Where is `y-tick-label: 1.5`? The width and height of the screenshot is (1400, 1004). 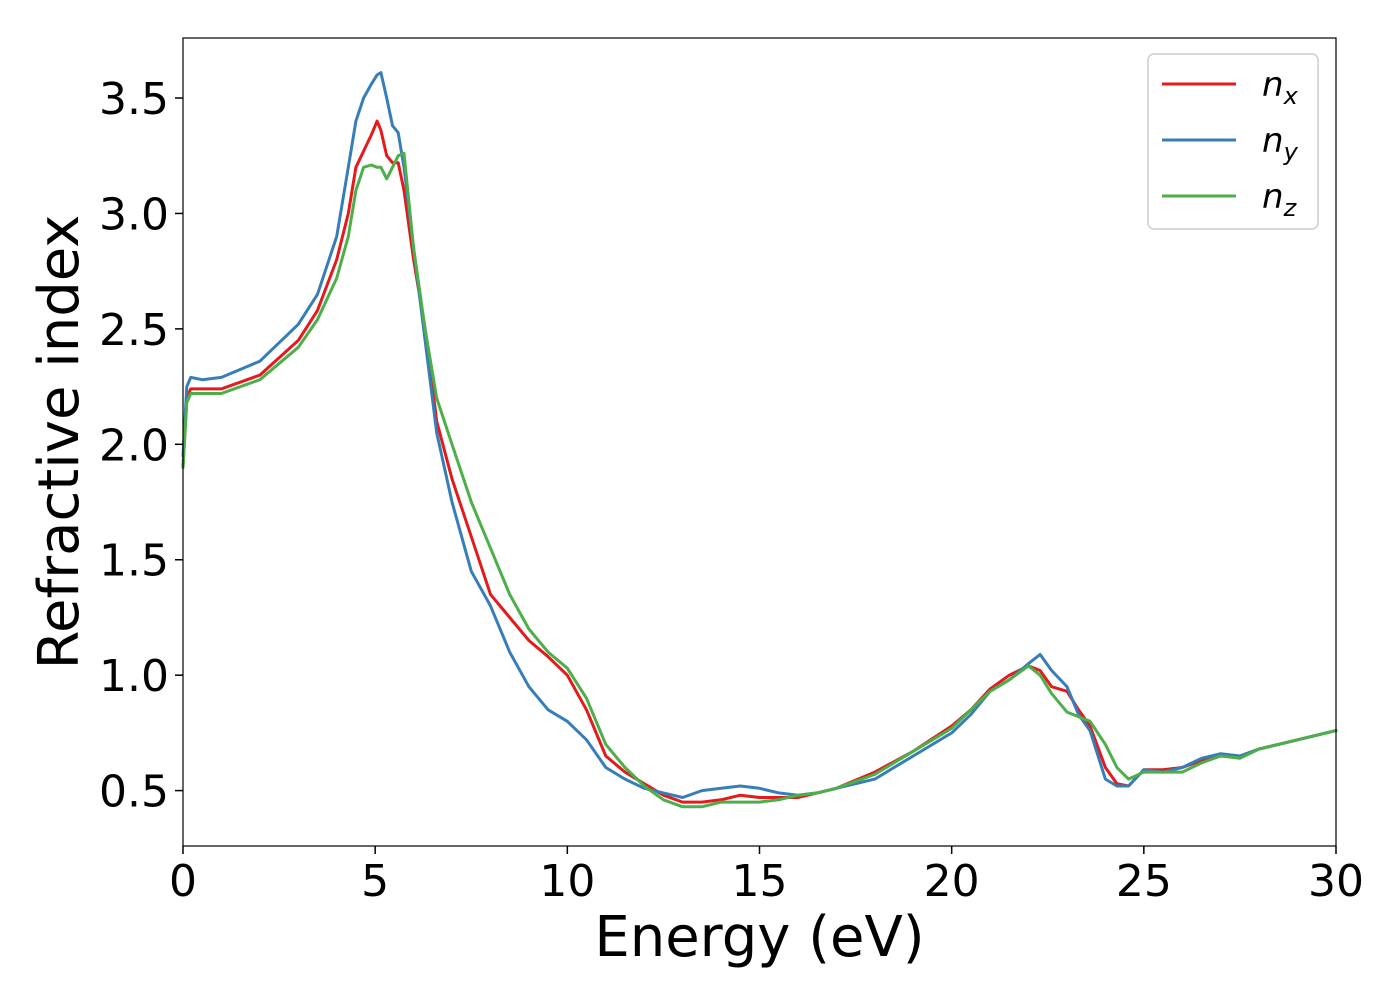 y-tick-label: 1.5 is located at coordinates (134, 561).